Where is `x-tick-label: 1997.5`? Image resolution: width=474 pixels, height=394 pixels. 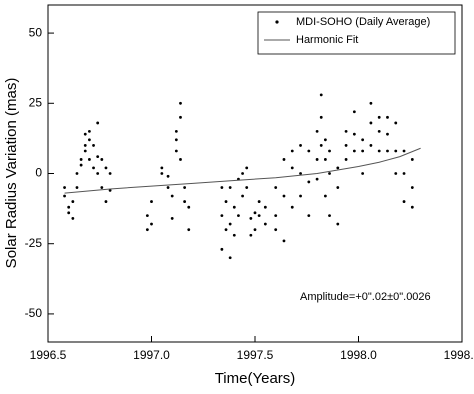
x-tick-label: 1997.5 is located at coordinates (255, 355).